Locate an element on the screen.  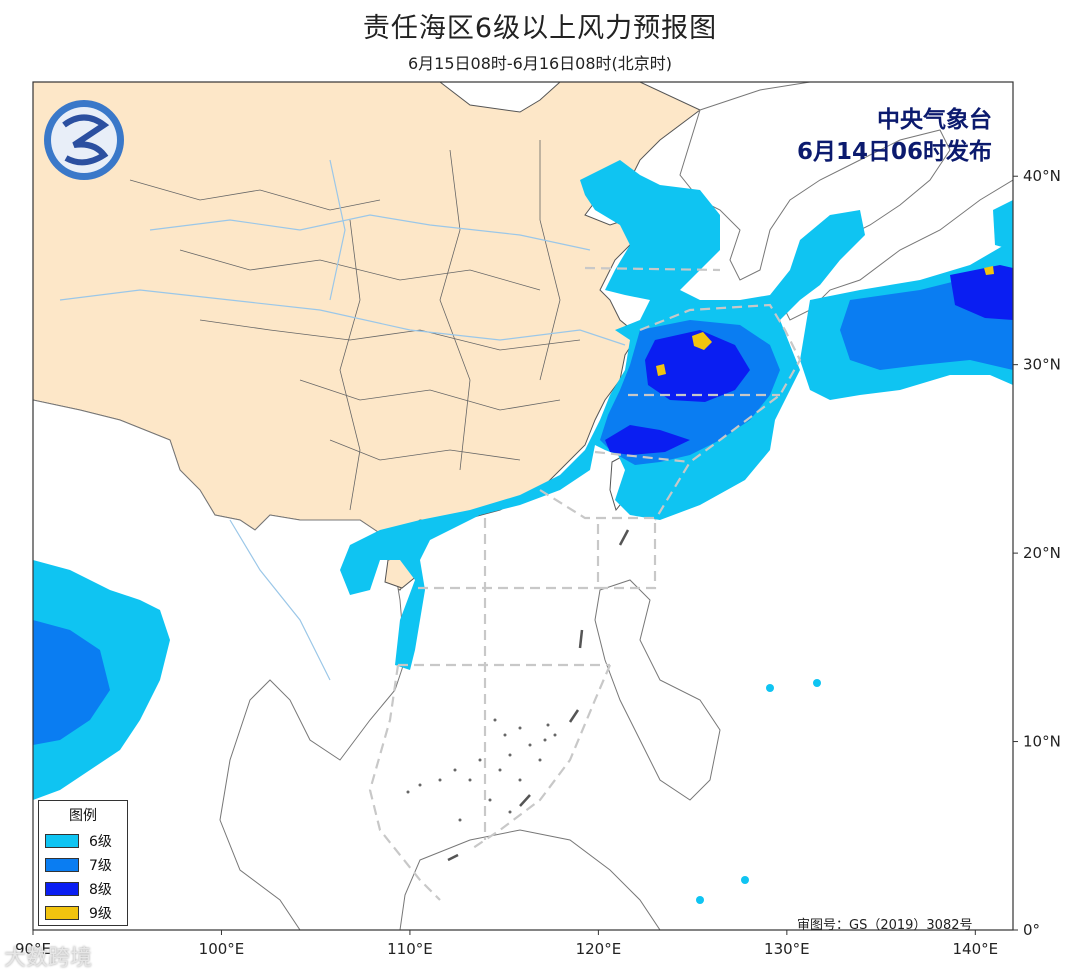
legend-item-9: 9级 is located at coordinates (83, 913).